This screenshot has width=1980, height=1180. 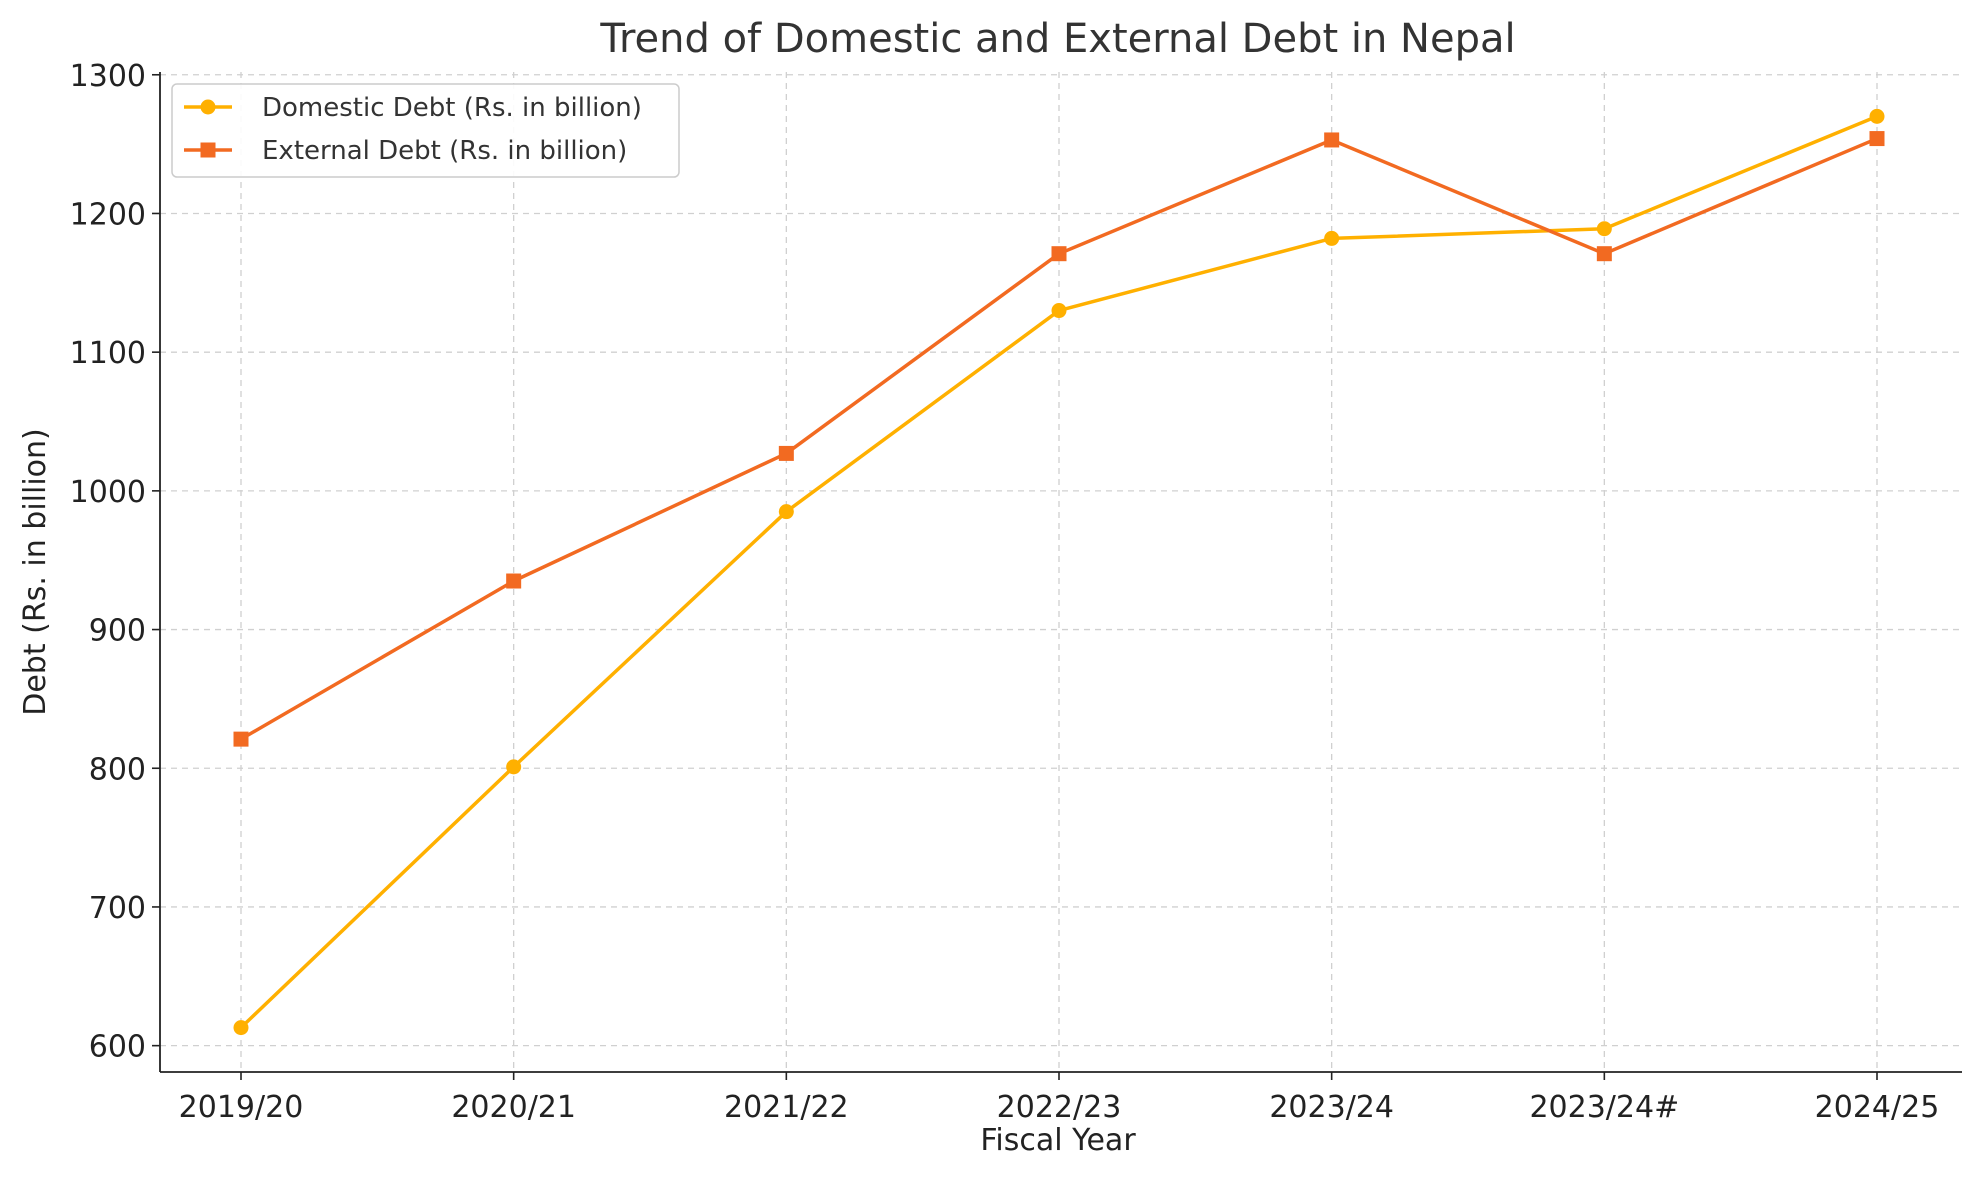 What do you see at coordinates (1059, 1107) in the screenshot?
I see `x-tick-label: 2022/23` at bounding box center [1059, 1107].